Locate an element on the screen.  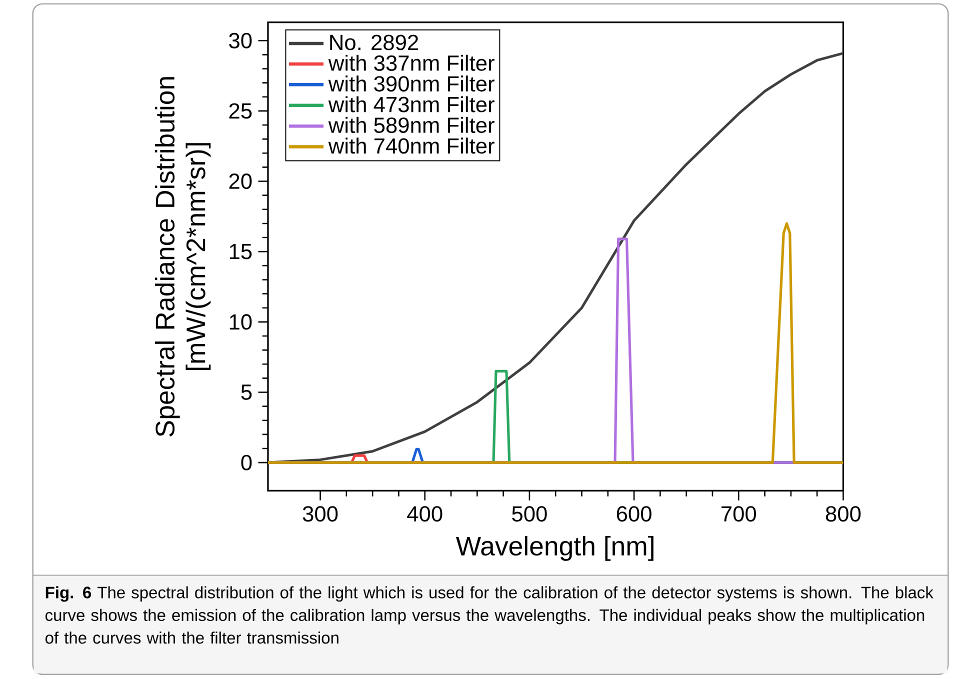
y-axis-title: Spectral Radiance Distribution [mW/(cm^2*nm*sr)] is located at coordinates (182, 256).